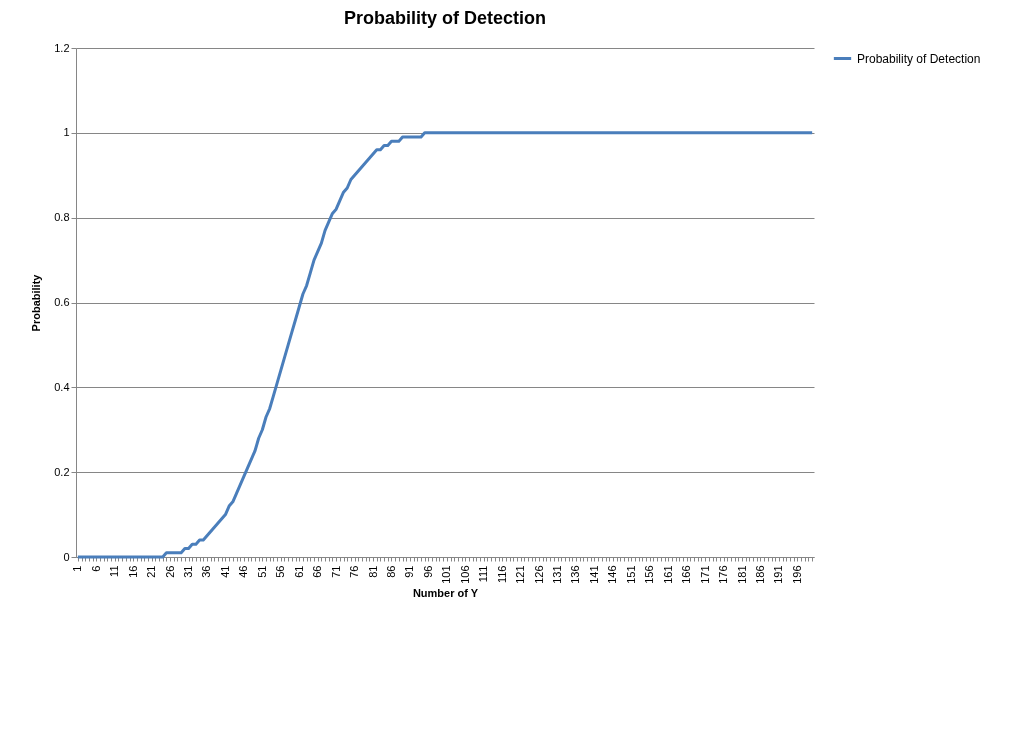 This screenshot has width=1028, height=753. Describe the element at coordinates (557, 574) in the screenshot. I see `x-tick-label: 131` at that location.